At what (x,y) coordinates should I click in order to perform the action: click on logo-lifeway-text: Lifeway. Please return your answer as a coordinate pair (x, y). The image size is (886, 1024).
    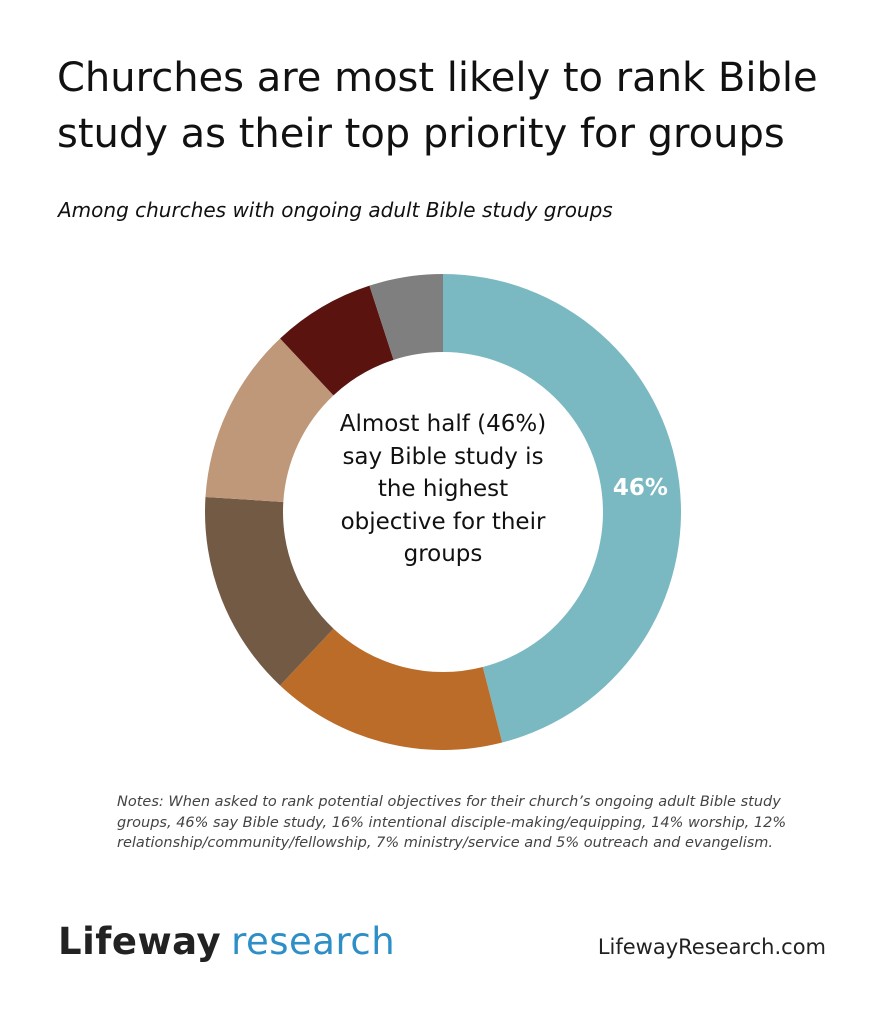
    Looking at the image, I should click on (140, 941).